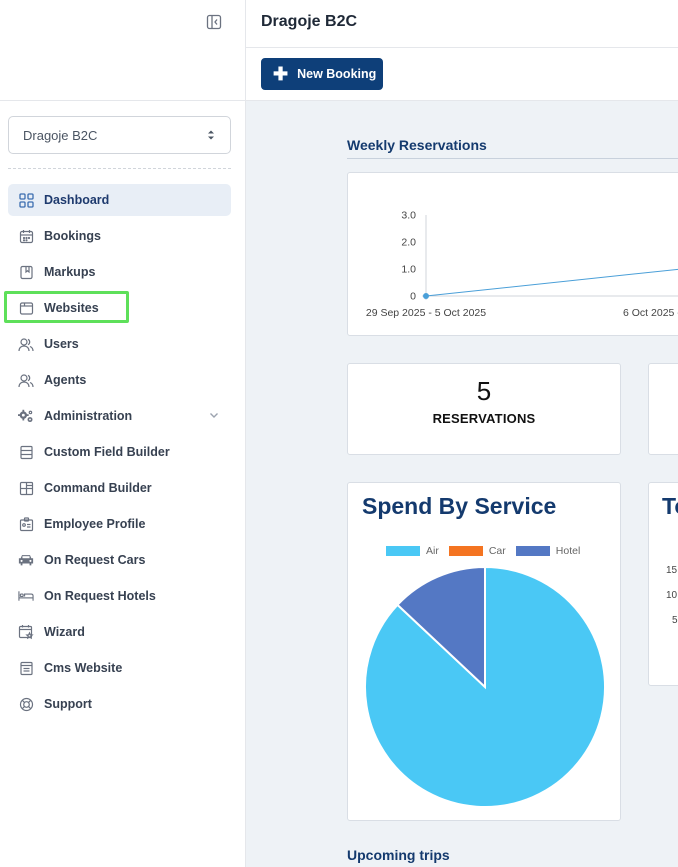  Describe the element at coordinates (26, 560) in the screenshot. I see `car-icon` at that location.